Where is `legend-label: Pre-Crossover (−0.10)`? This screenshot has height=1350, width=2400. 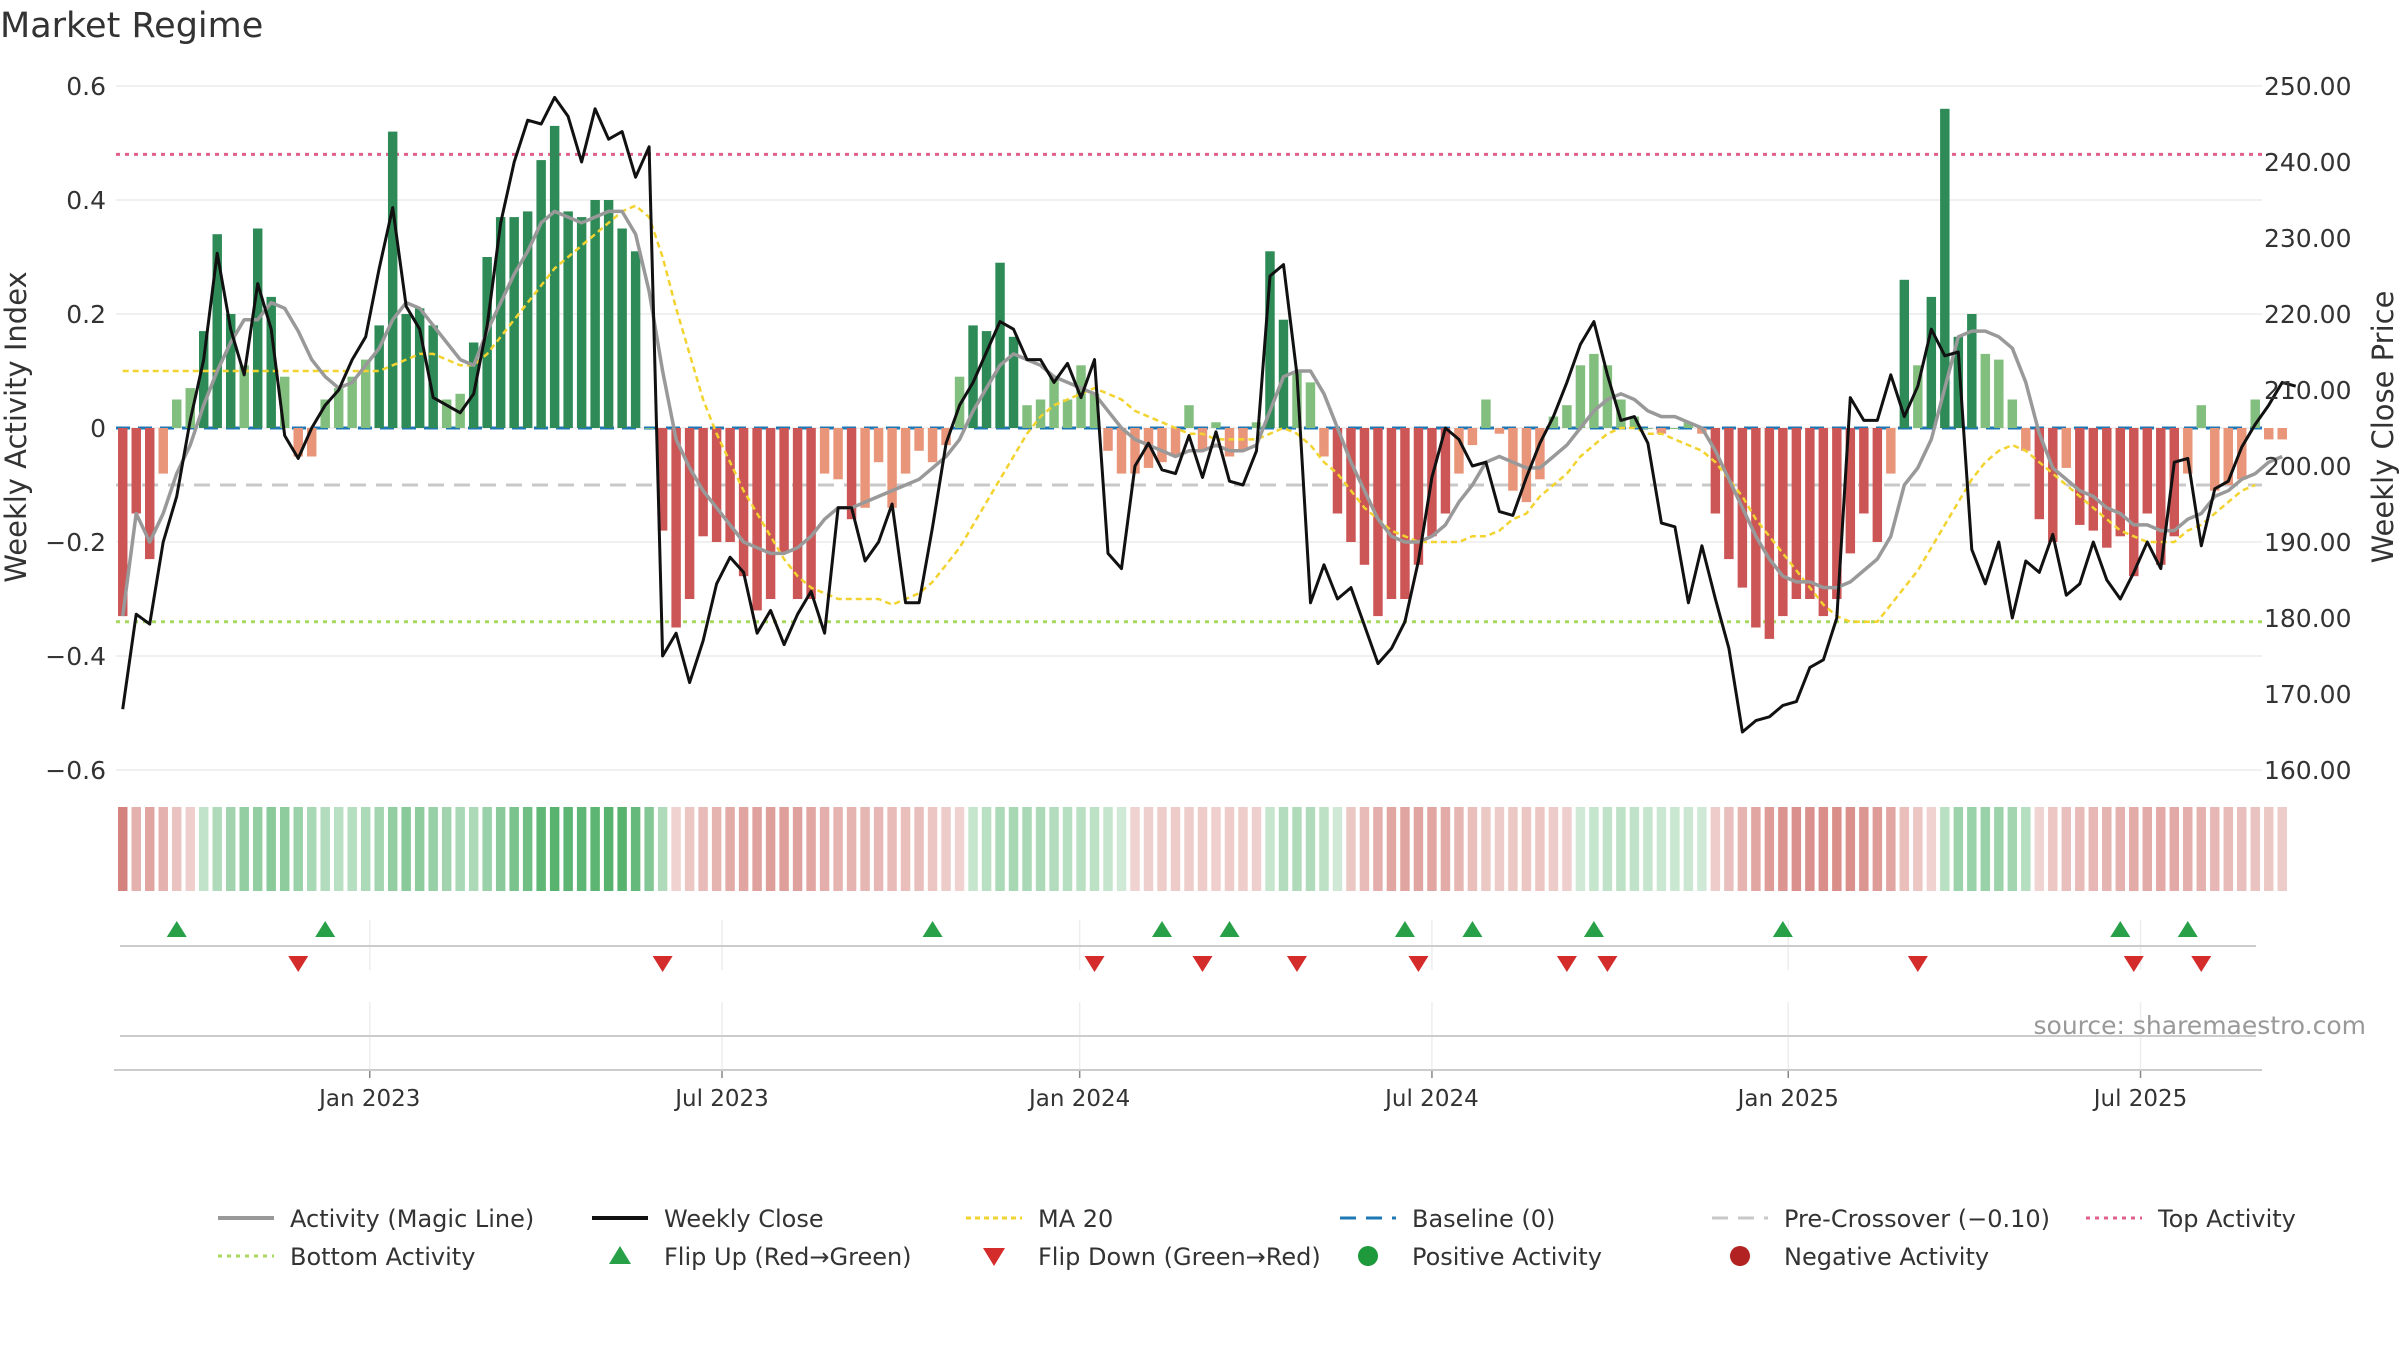 legend-label: Pre-Crossover (−0.10) is located at coordinates (1917, 1219).